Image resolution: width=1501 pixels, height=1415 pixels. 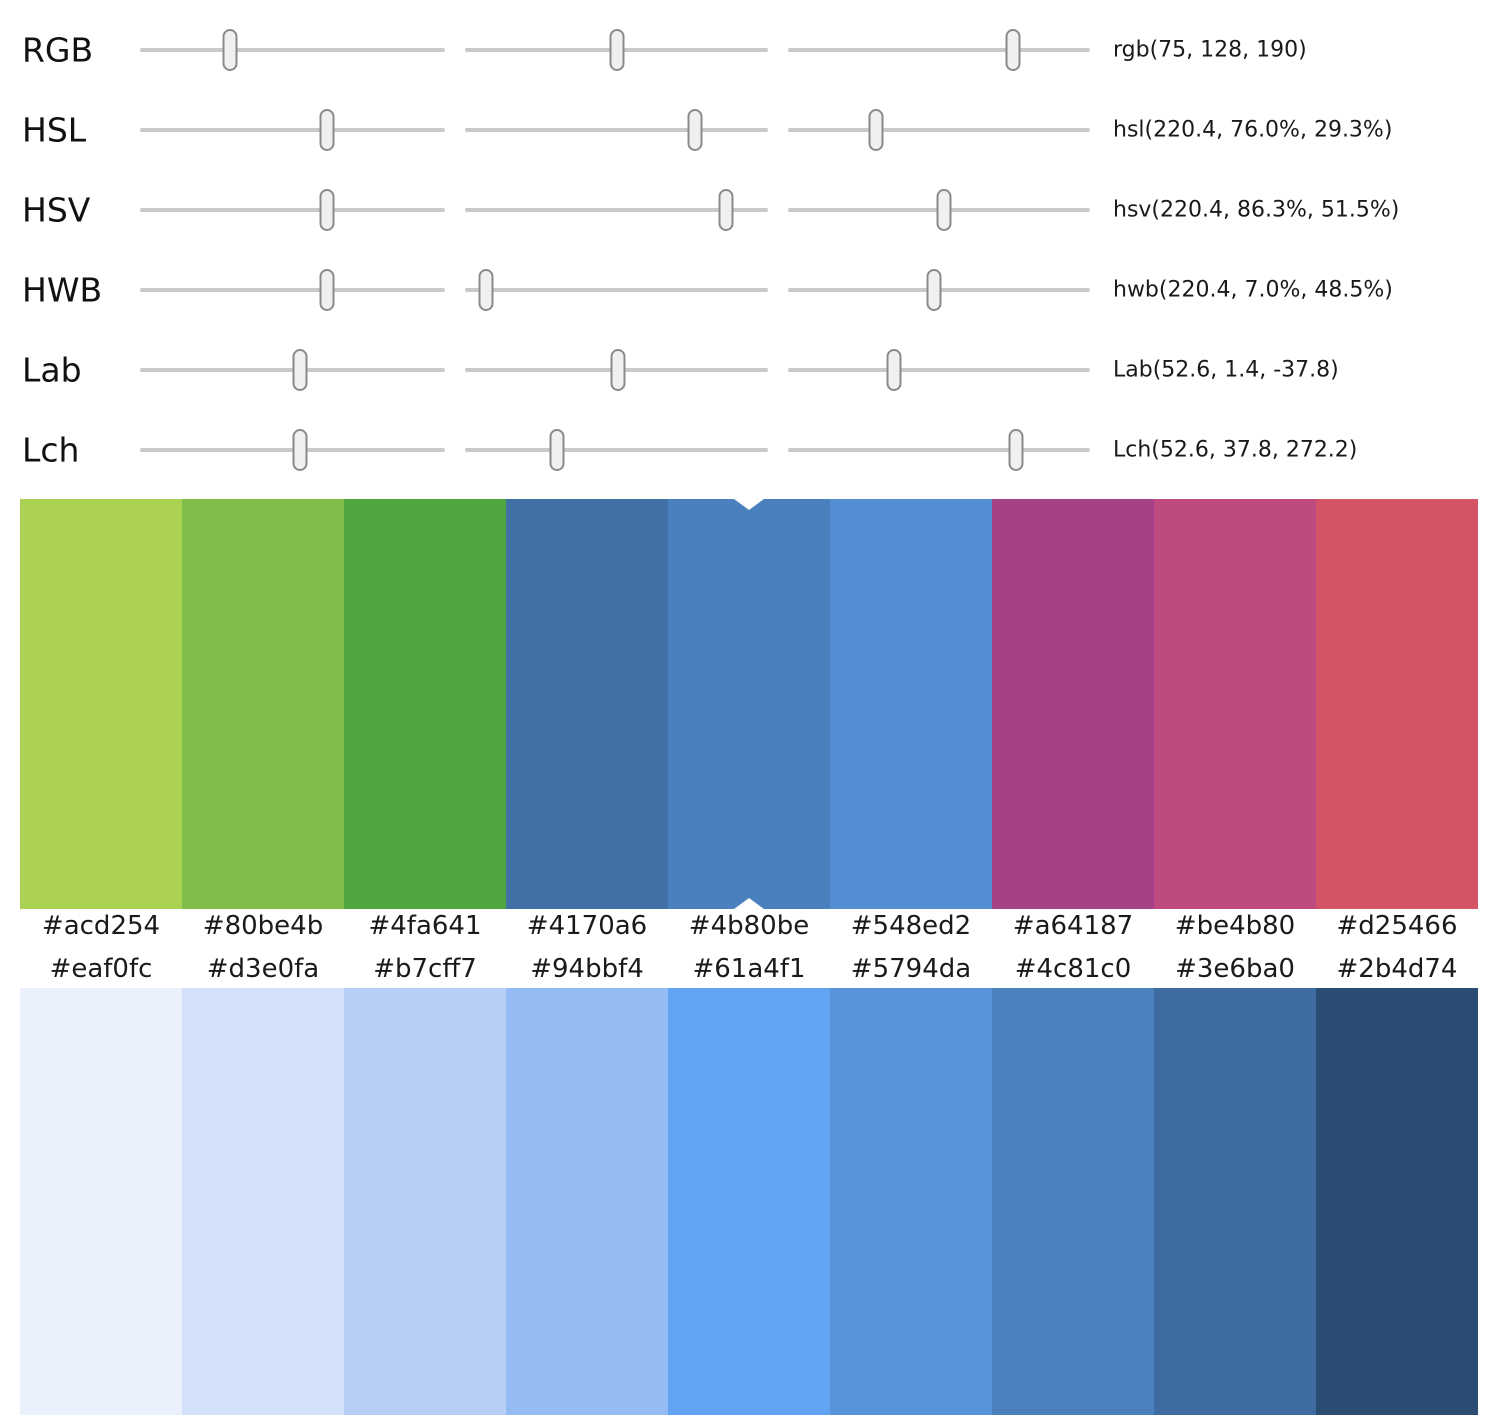 I want to click on slider-row-lab: Lab Lab(52.6, 1.4, -37.8), so click(x=750, y=370).